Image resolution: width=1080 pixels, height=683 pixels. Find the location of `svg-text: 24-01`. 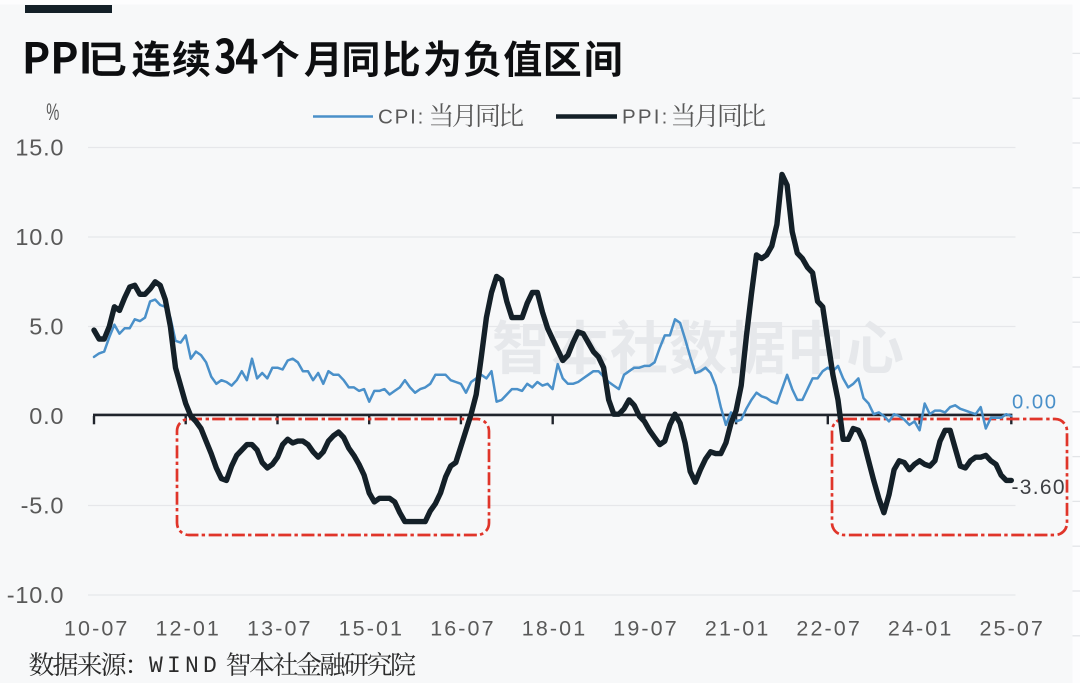

svg-text: 24-01 is located at coordinates (921, 628).